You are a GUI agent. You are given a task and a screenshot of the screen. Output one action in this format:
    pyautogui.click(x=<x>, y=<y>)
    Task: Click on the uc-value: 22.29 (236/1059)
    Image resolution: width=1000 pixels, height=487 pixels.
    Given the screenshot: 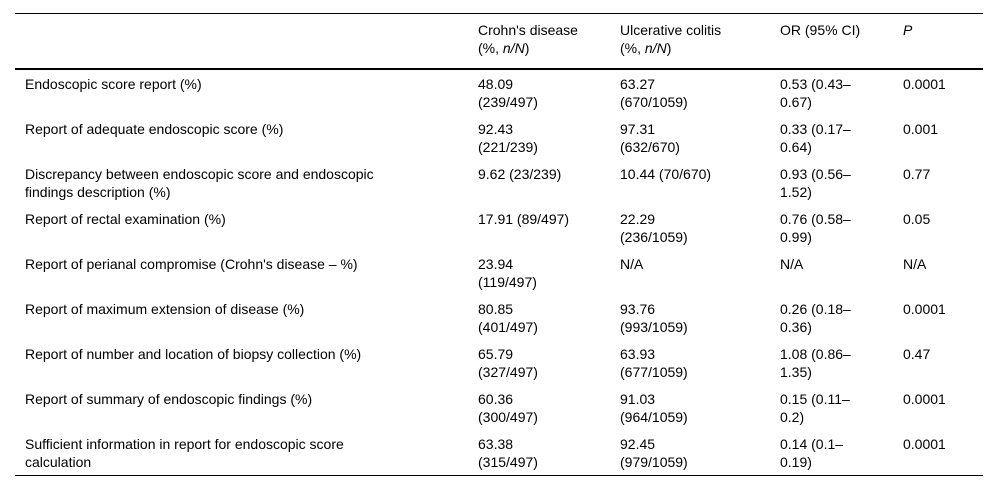 What is the action you would take?
    pyautogui.click(x=654, y=228)
    